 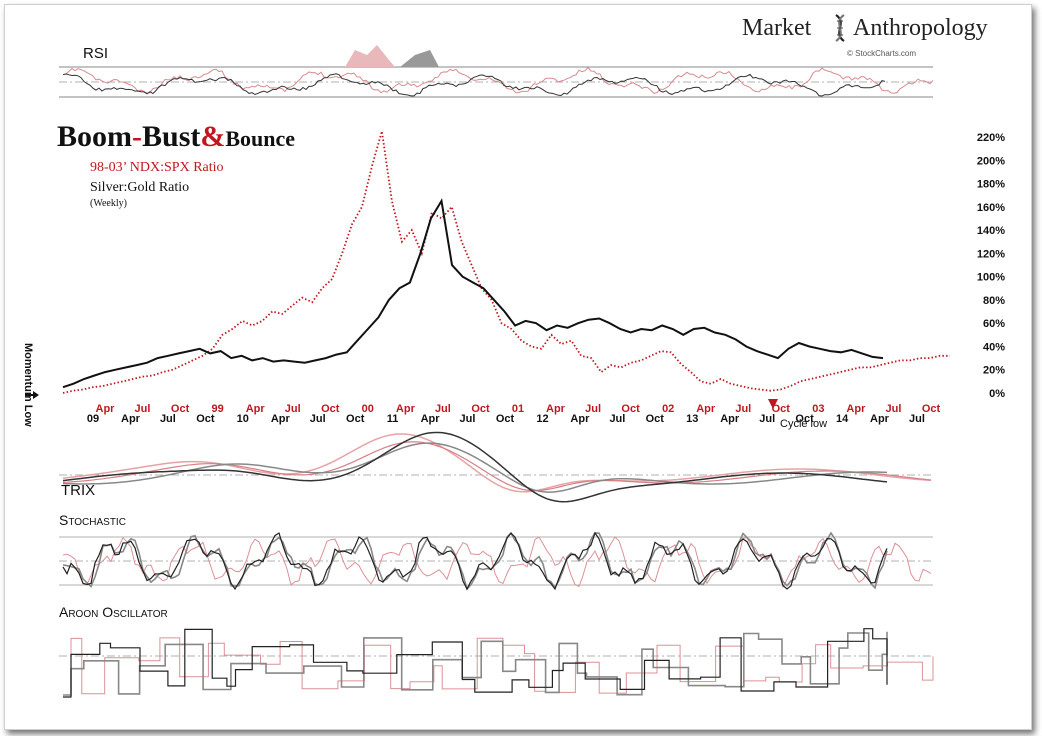 I want to click on brand-left: Market, so click(x=777, y=28).